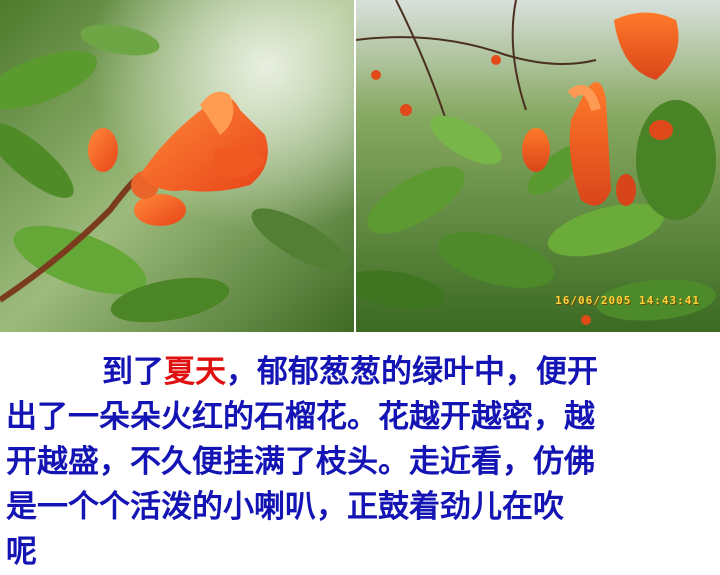 Image resolution: width=720 pixels, height=575 pixels. Describe the element at coordinates (285, 507) in the screenshot. I see `passage-line-4: 是一个个活泼的小喇叭，正鼓着劲儿在吹` at that location.